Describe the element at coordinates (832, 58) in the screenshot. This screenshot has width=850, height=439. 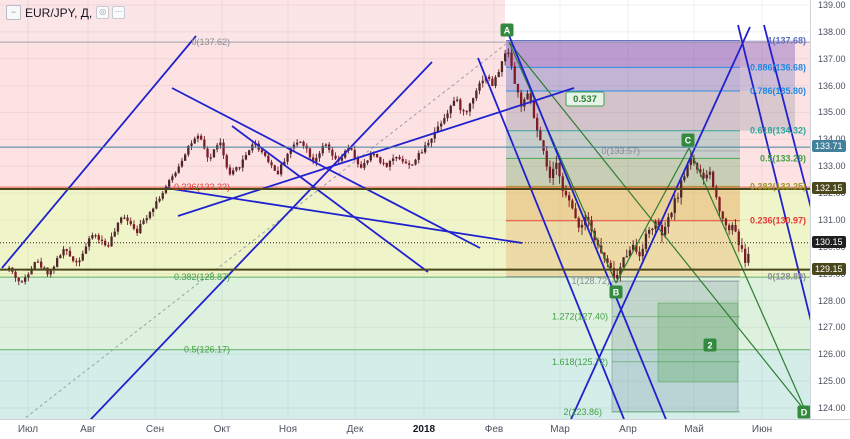
I see `price-axis-label: 137.00` at that location.